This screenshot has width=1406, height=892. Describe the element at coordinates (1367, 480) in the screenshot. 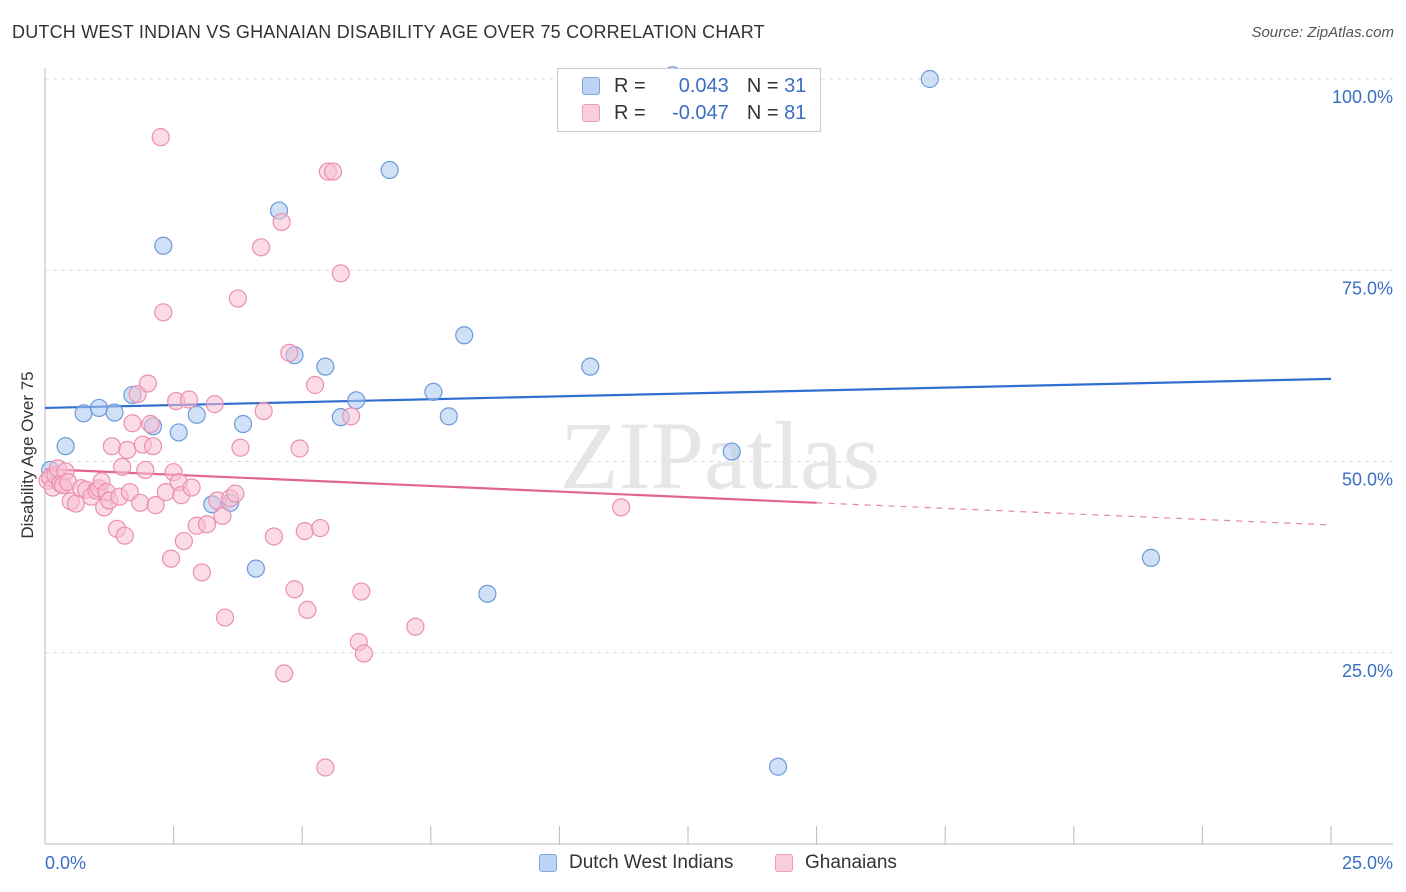

I see `y-tick-label: 50.0%` at that location.